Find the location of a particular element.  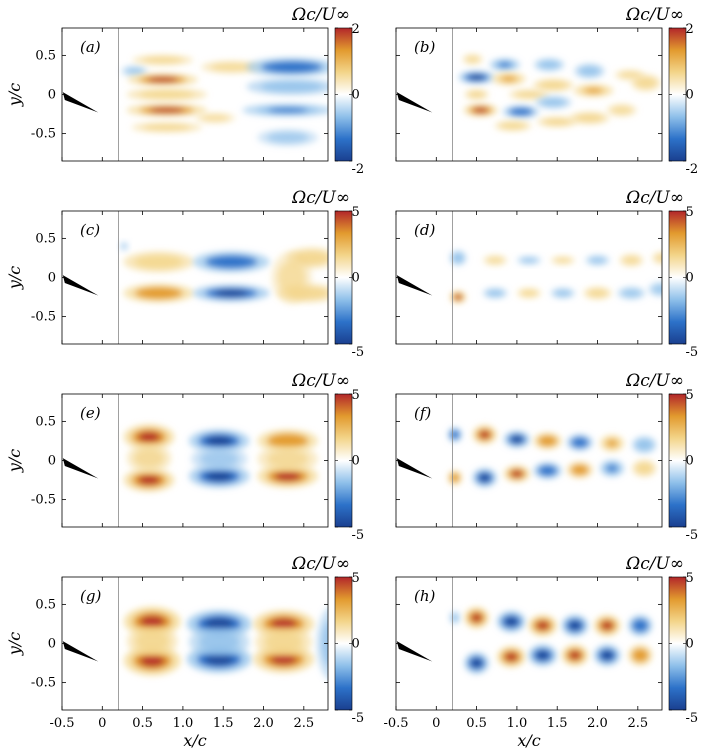

x-tick-label: 0.5 is located at coordinates (476, 723).